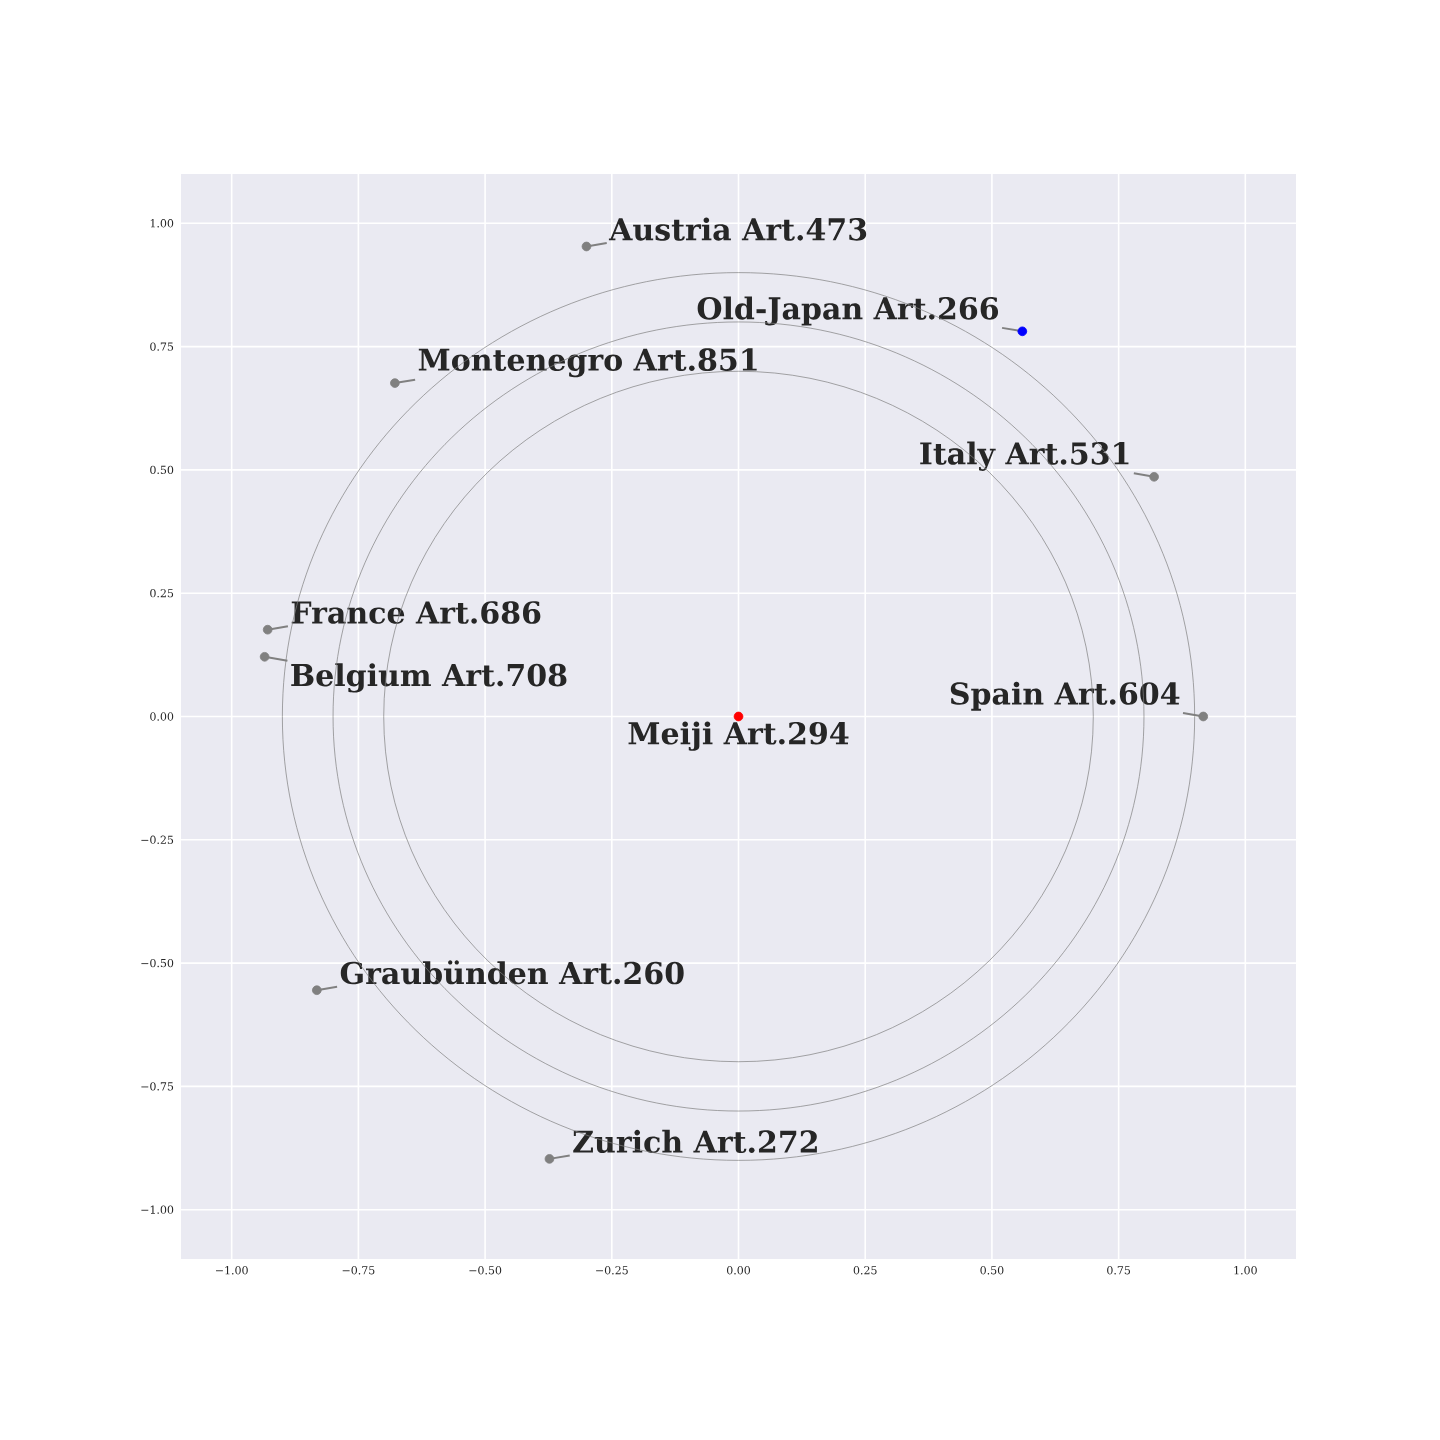 This screenshot has height=1440, width=1440. I want to click on x-tick-label: 0.75, so click(1119, 1270).